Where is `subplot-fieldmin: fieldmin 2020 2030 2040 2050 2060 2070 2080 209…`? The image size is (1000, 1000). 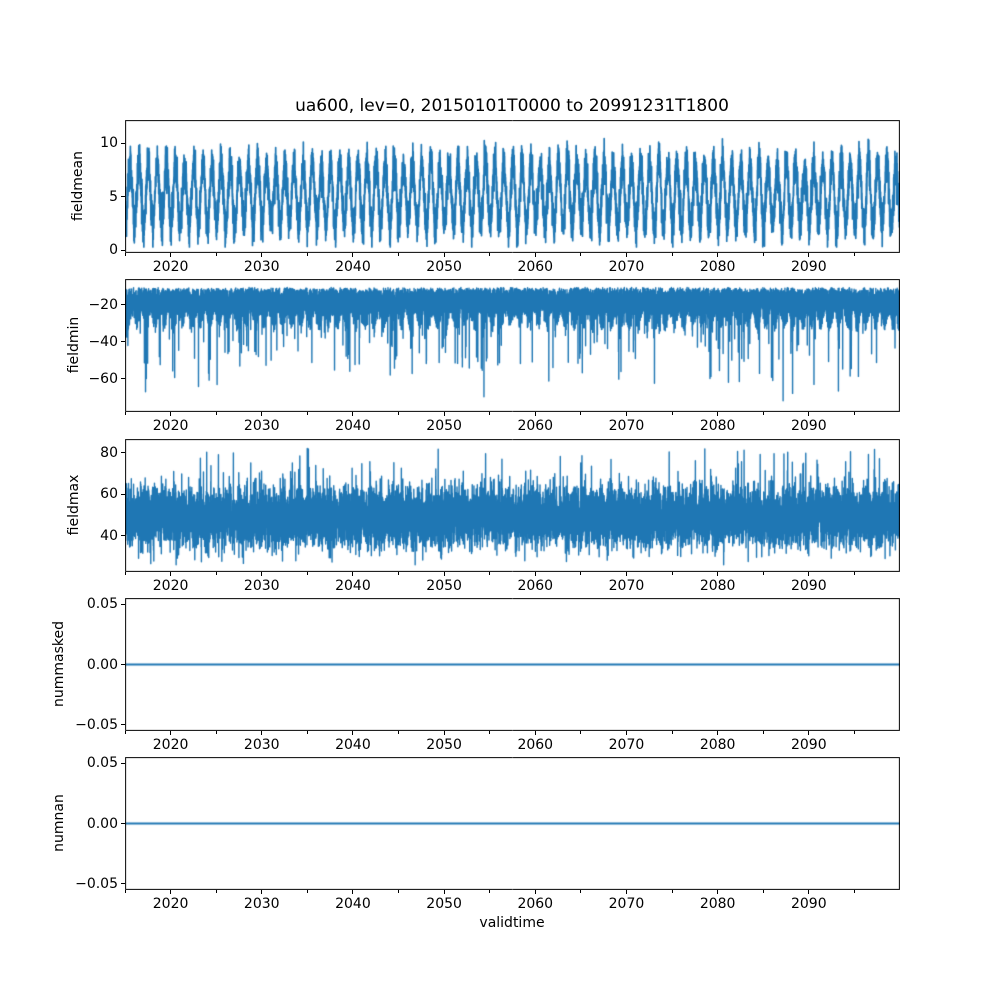
subplot-fieldmin: fieldmin 2020 2030 2040 2050 2060 2070 2080 209… is located at coordinates (483, 356).